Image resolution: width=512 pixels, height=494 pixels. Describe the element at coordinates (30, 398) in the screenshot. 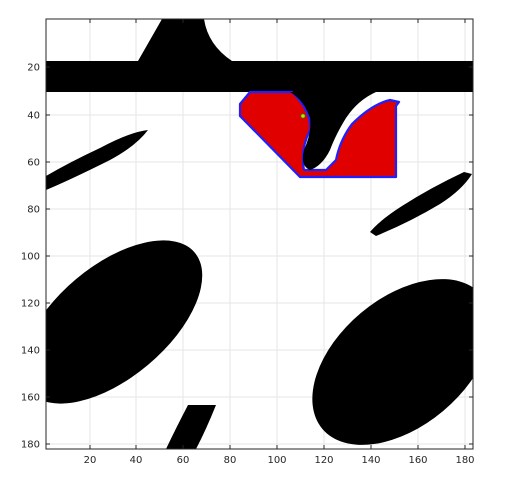

I see `y-tick-label: 160` at that location.